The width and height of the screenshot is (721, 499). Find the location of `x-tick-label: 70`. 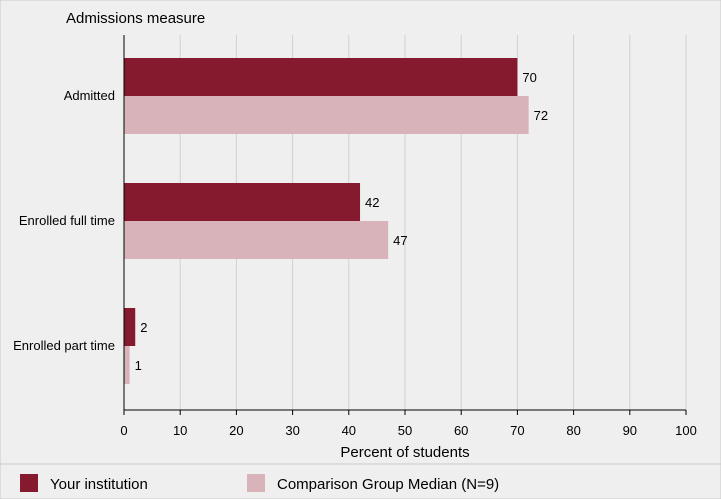

x-tick-label: 70 is located at coordinates (517, 430).